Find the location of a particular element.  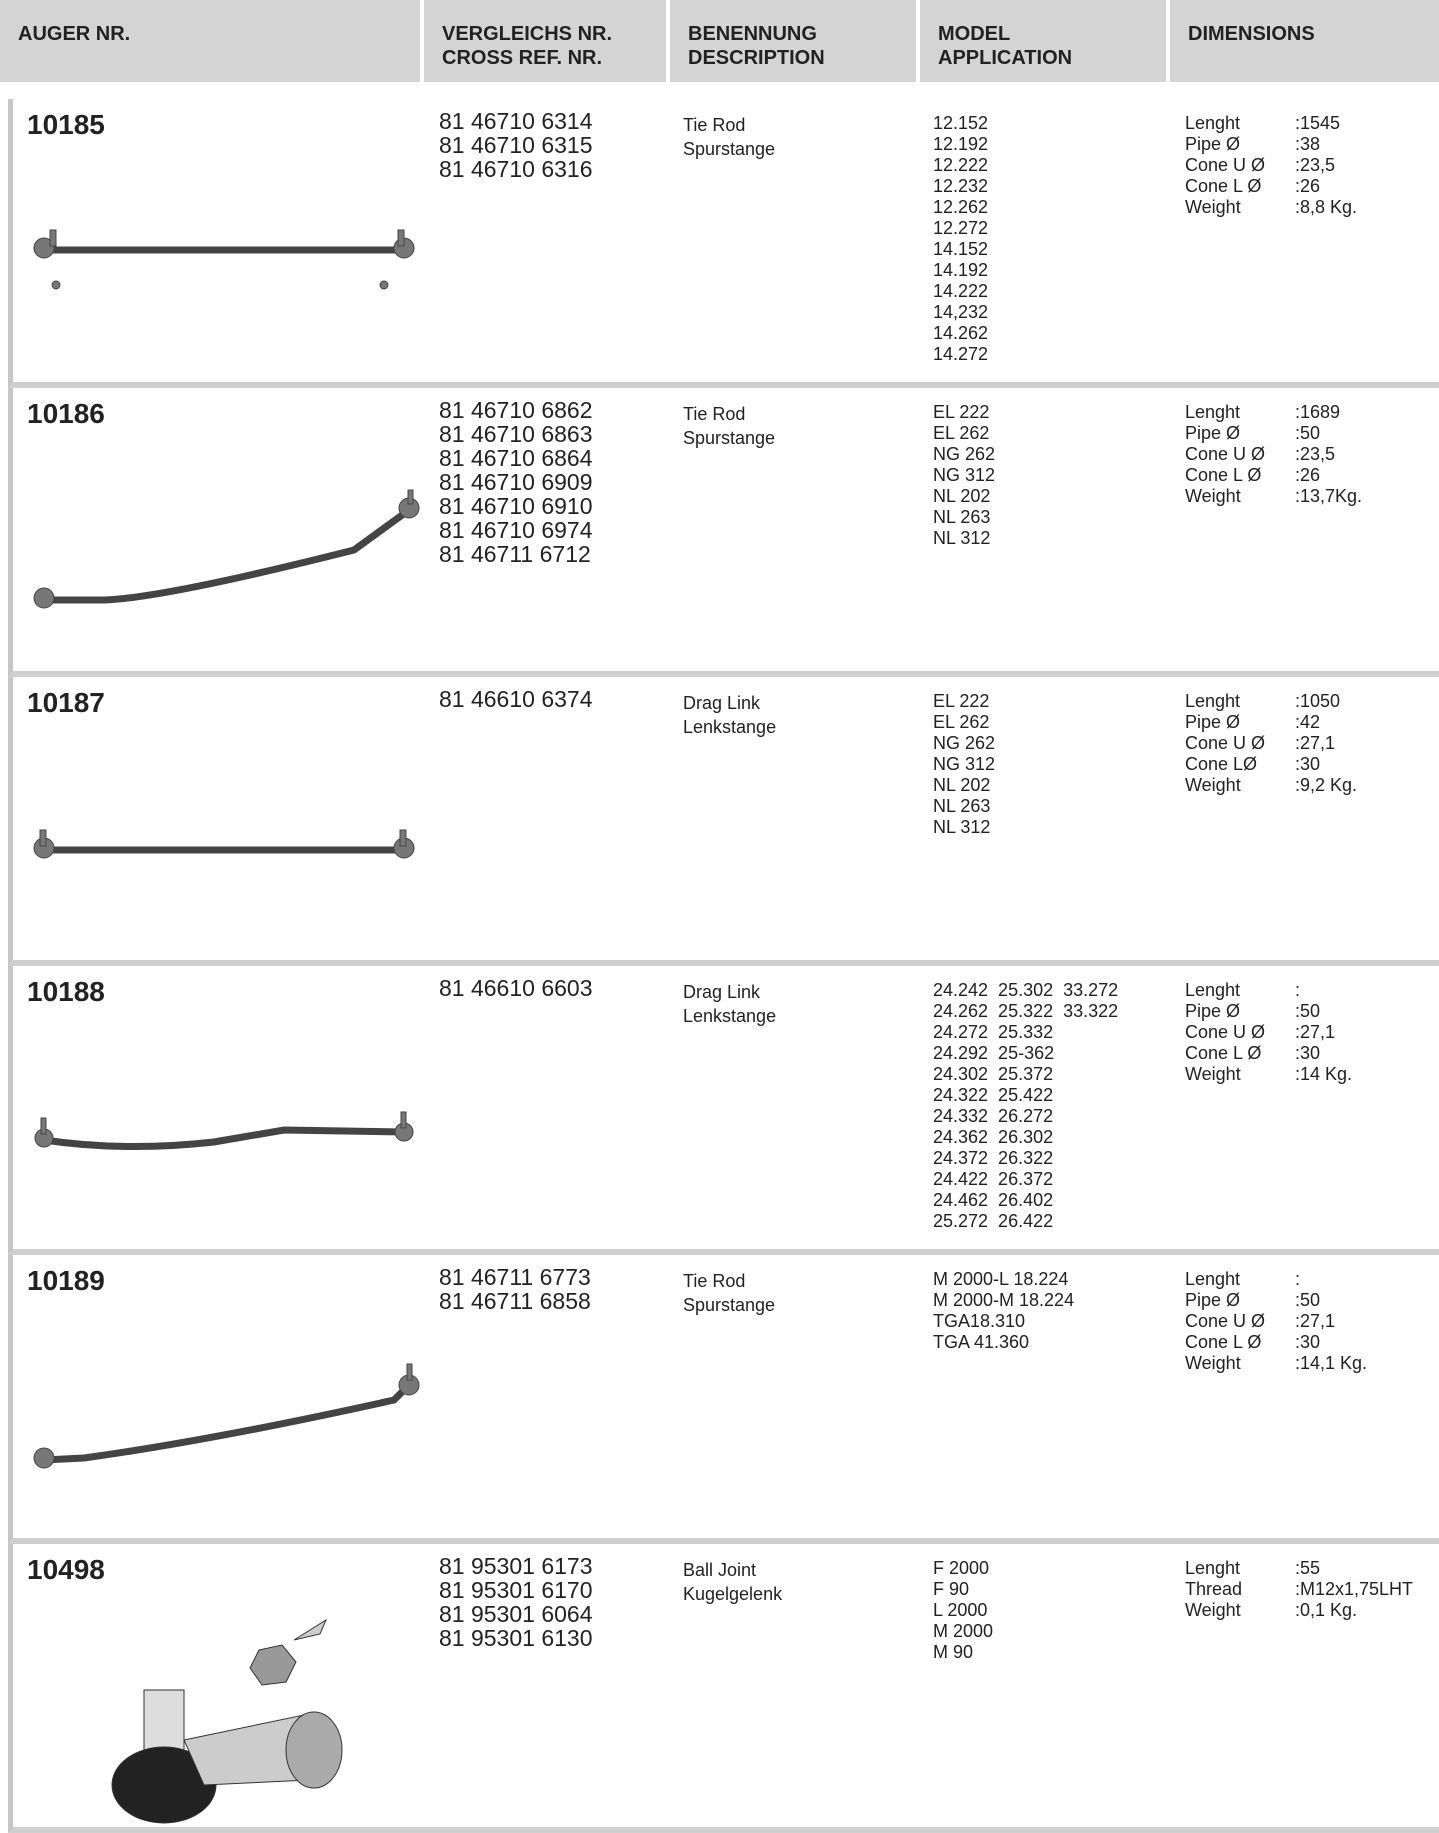

dimension: Weight:14,1 Kg. is located at coordinates (1276, 1363).